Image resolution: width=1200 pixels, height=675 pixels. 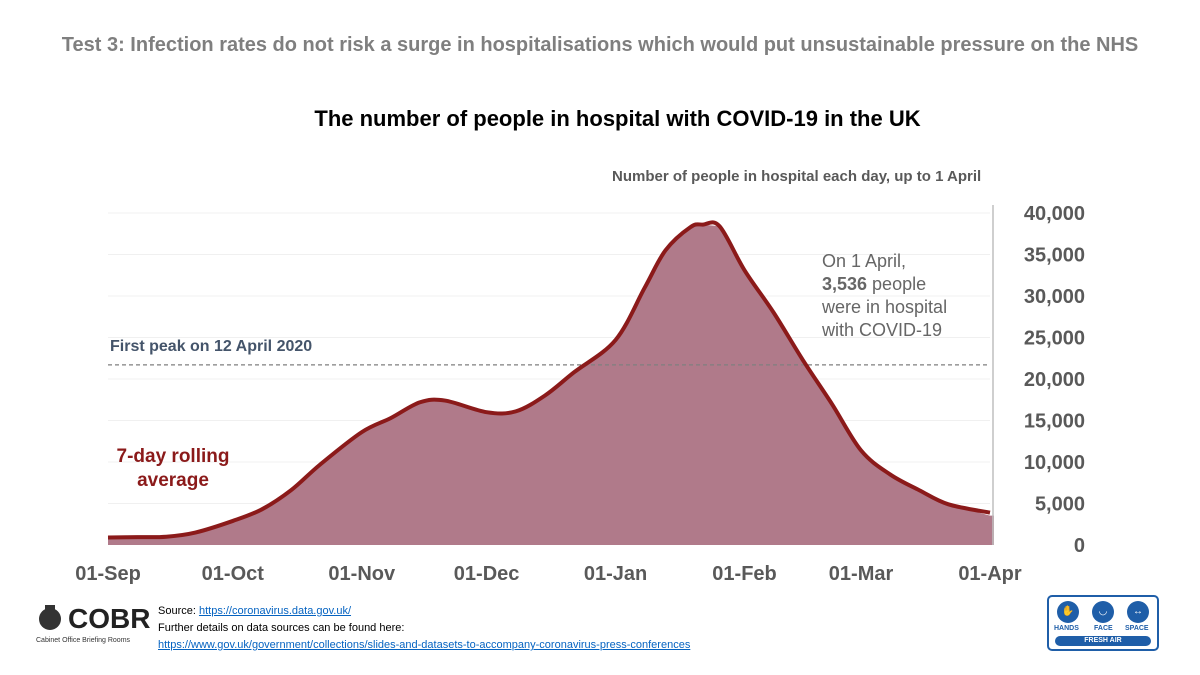 What do you see at coordinates (1068, 612) in the screenshot?
I see `hands-icon: ✋` at bounding box center [1068, 612].